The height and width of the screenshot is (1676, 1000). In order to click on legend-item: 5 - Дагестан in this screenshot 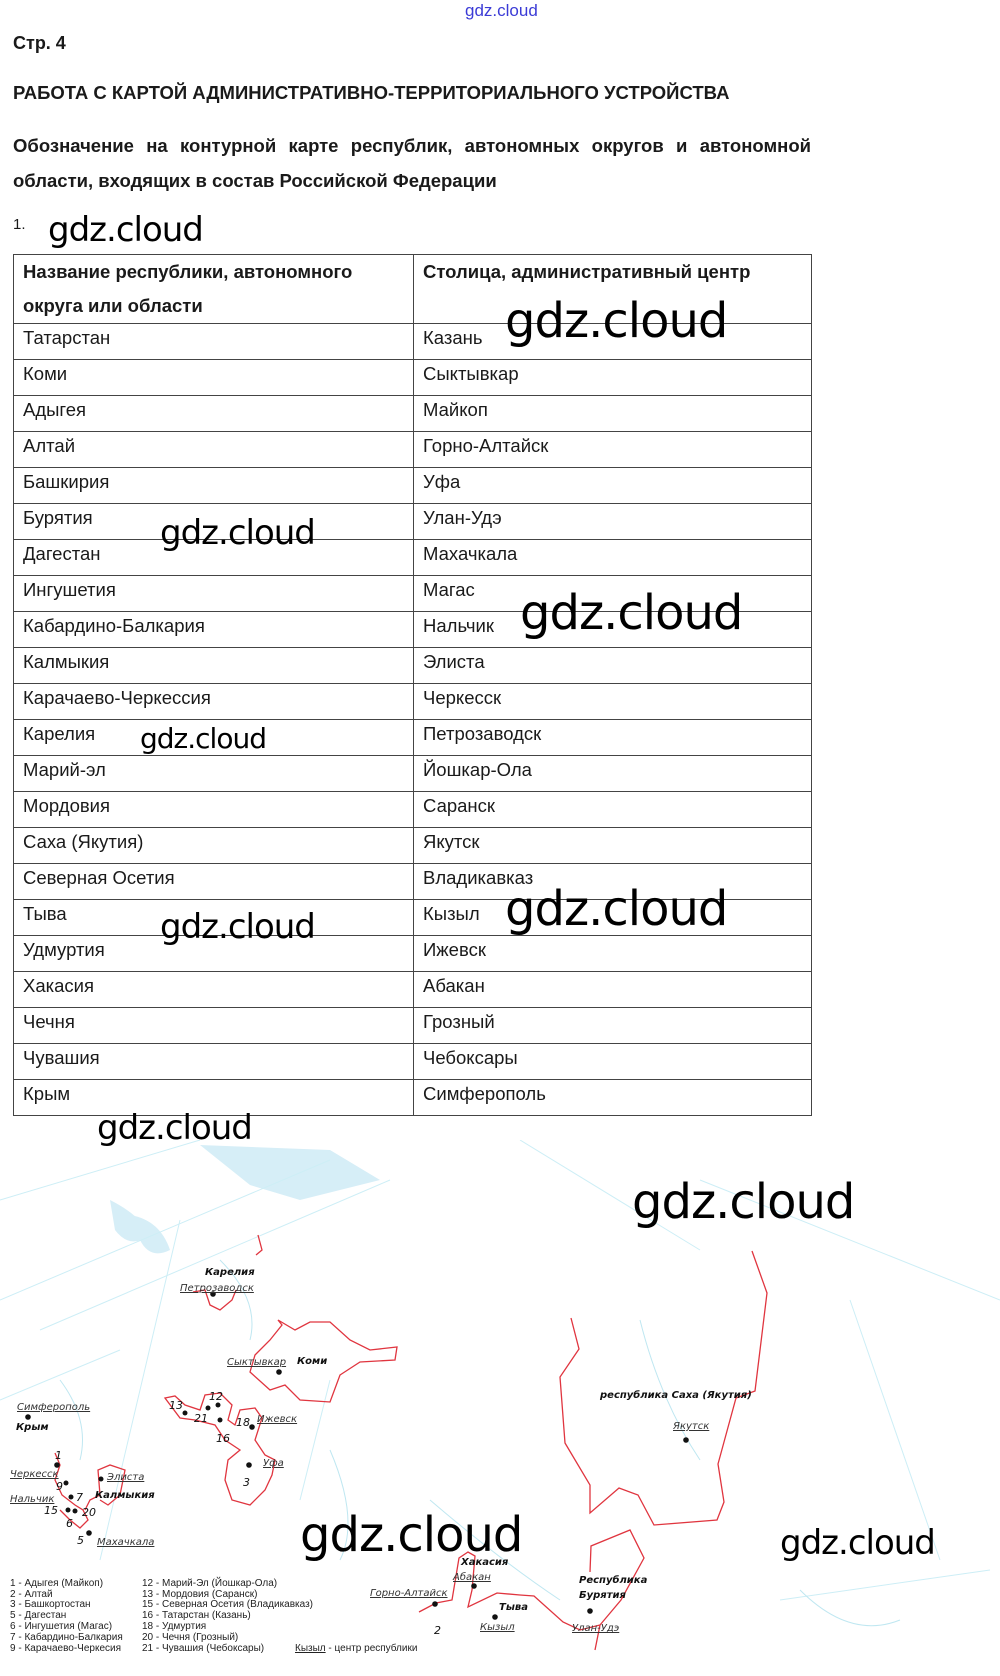, I will do `click(38, 1615)`.